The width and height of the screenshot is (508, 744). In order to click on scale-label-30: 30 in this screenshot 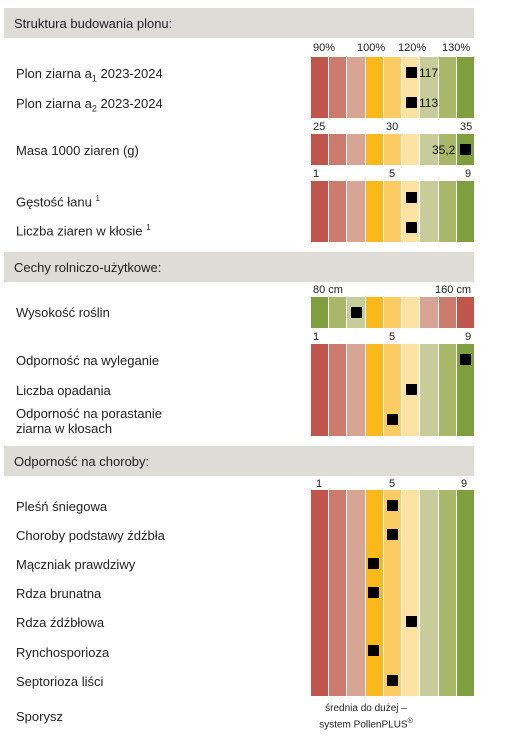, I will do `click(392, 127)`.